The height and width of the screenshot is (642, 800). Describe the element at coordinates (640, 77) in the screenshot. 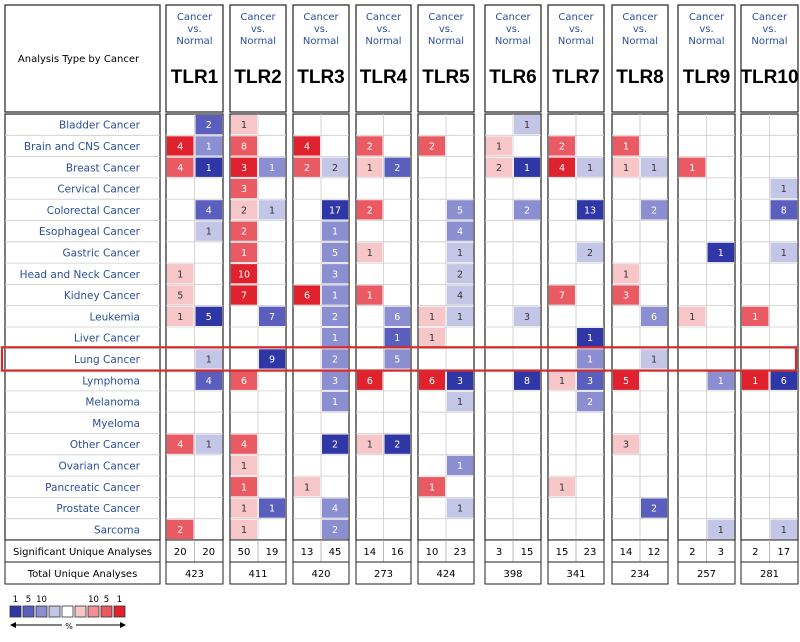

I see `gene-label: TLR8` at that location.